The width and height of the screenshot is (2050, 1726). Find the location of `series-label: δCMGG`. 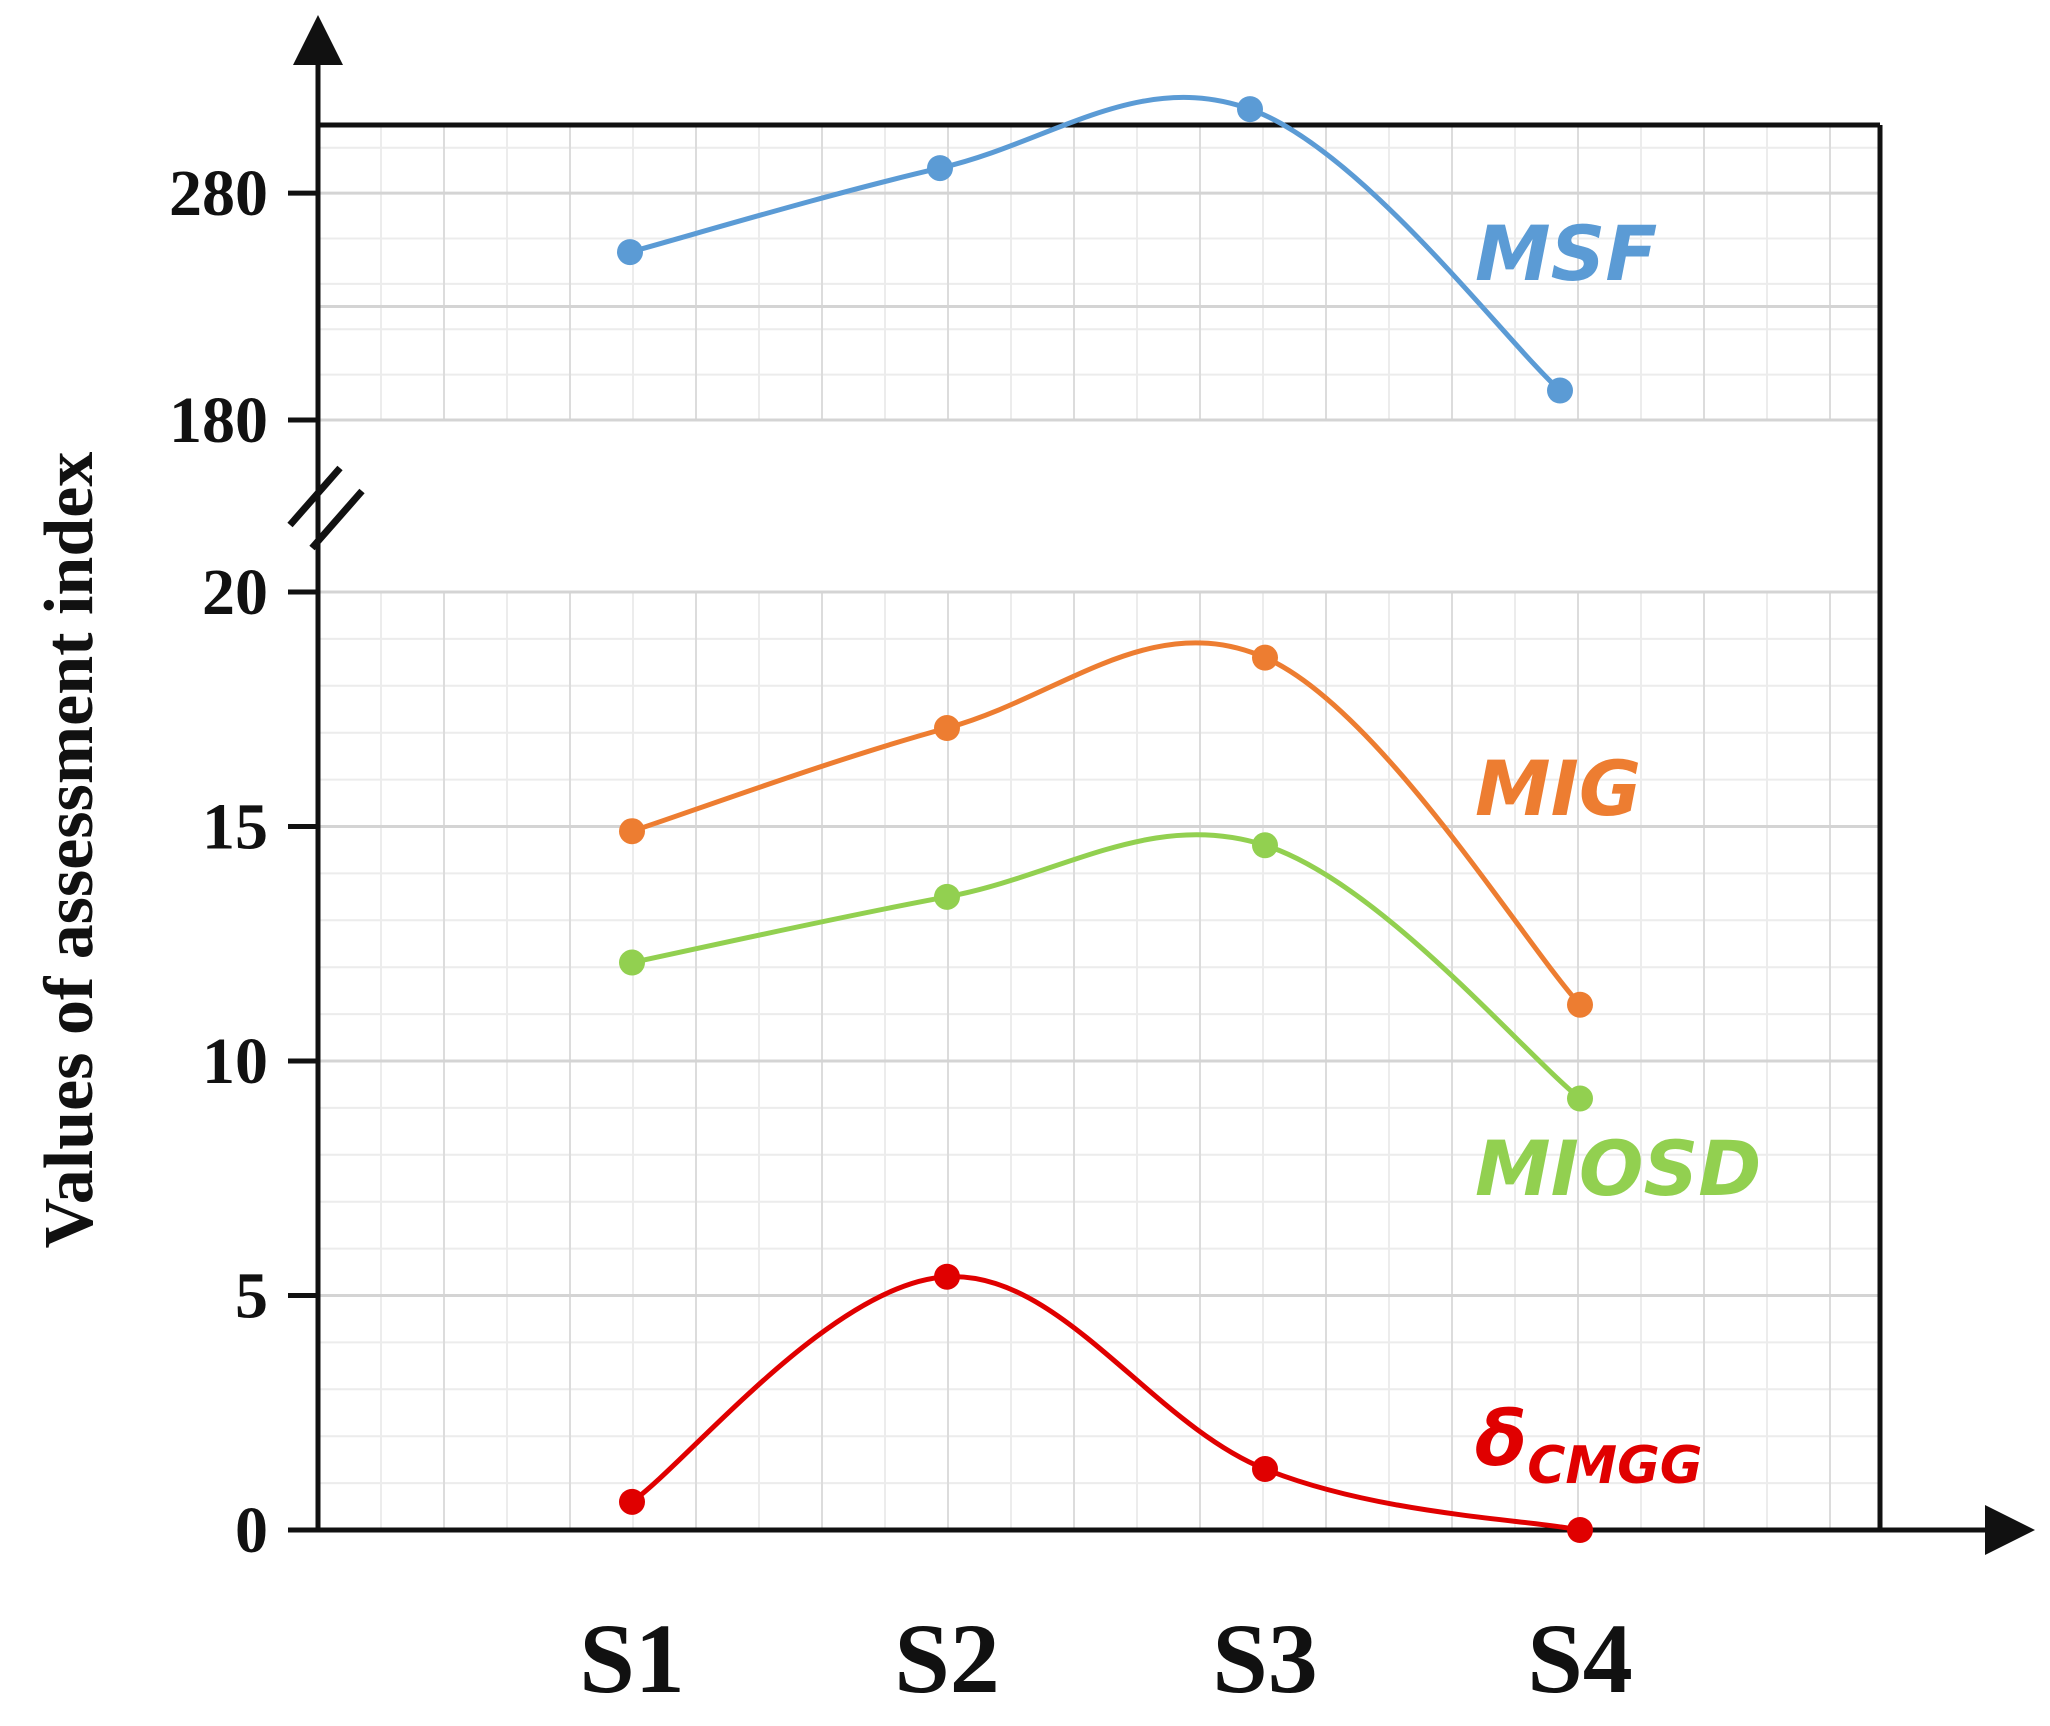

series-label: δCMGG is located at coordinates (1589, 1445).